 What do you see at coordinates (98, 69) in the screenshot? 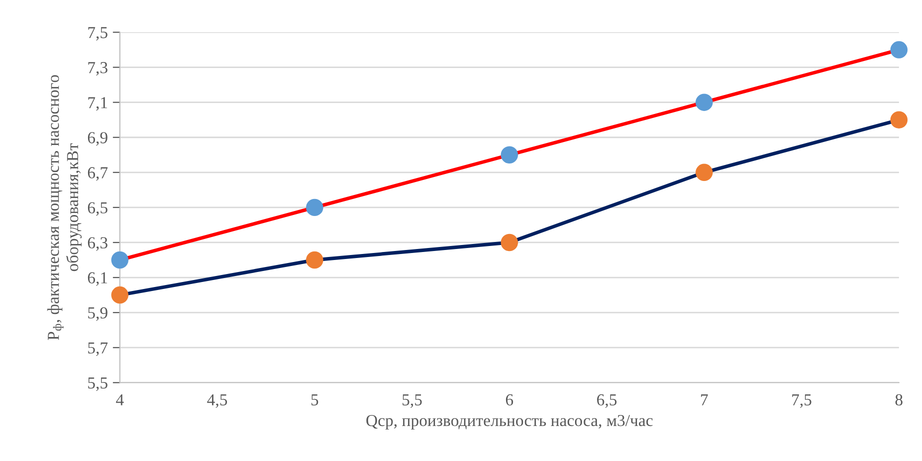
I see `y-tick-label: 7,3` at bounding box center [98, 69].